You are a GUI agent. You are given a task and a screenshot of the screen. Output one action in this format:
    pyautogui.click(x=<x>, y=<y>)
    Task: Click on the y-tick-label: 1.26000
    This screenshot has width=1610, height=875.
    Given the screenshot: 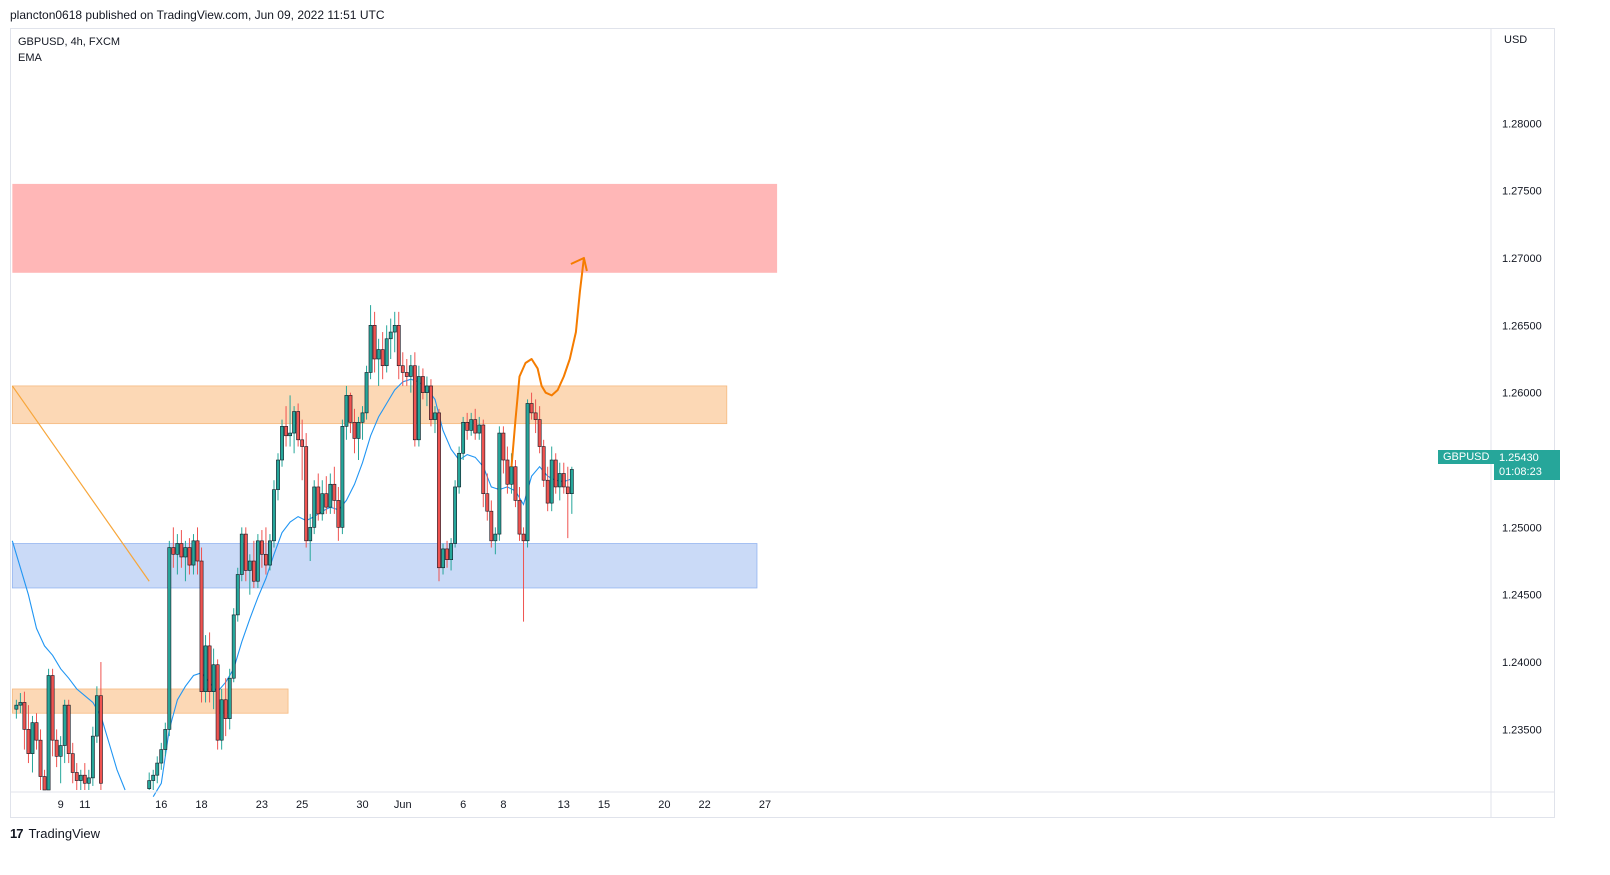 What is the action you would take?
    pyautogui.click(x=1522, y=394)
    